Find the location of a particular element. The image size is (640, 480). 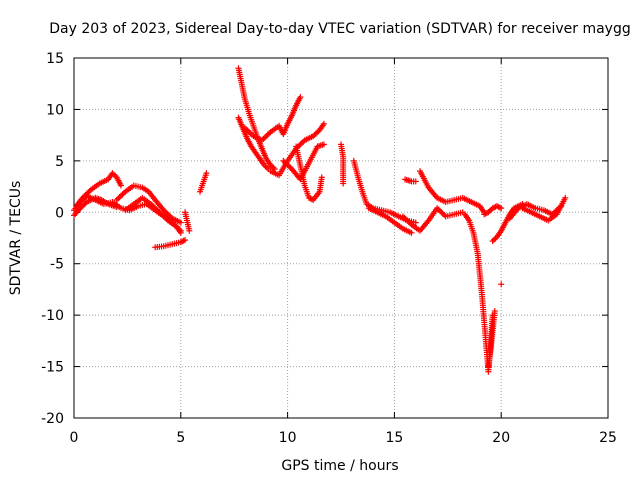

x-tick-label: 20 is located at coordinates (501, 438).